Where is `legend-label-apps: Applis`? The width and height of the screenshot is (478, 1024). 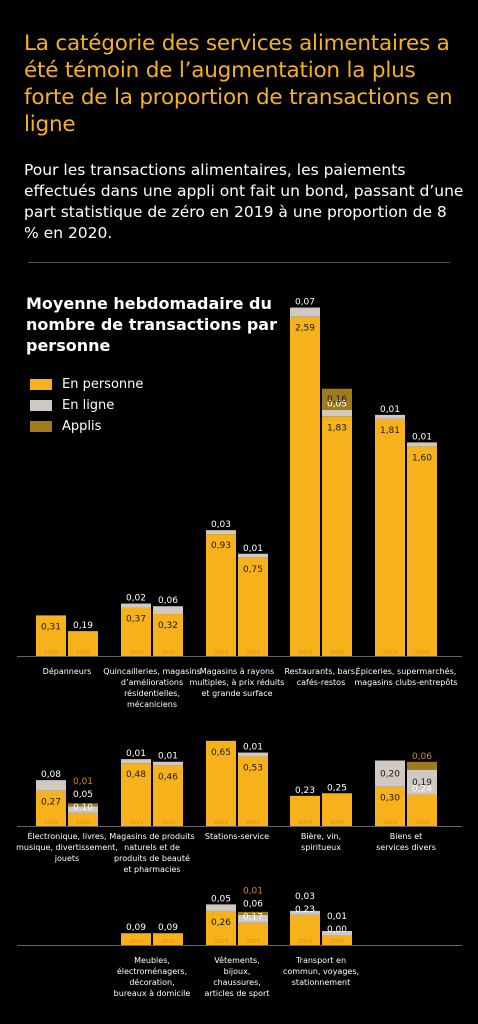
legend-label-apps: Applis is located at coordinates (82, 426).